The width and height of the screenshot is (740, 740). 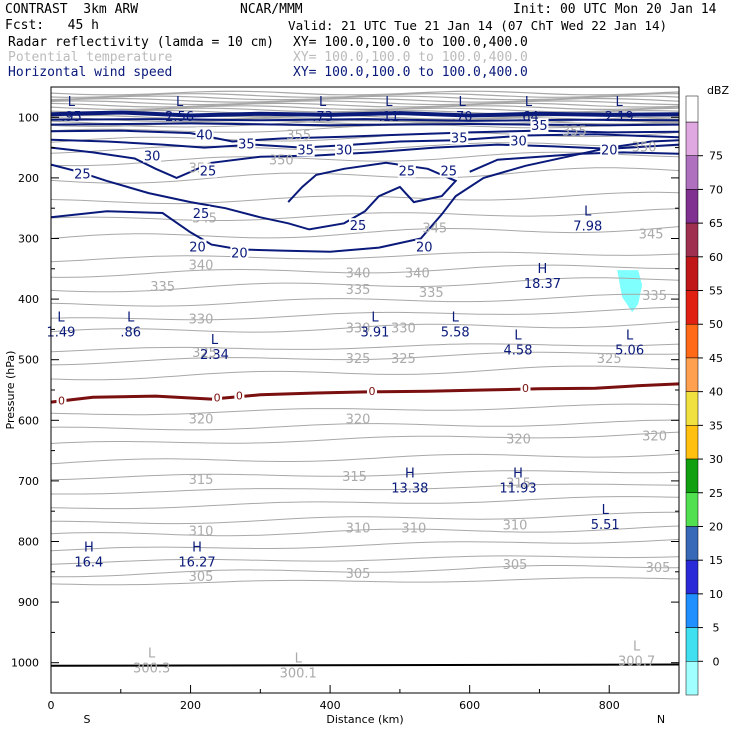 What do you see at coordinates (716, 291) in the screenshot?
I see `colorbar-label: 55` at bounding box center [716, 291].